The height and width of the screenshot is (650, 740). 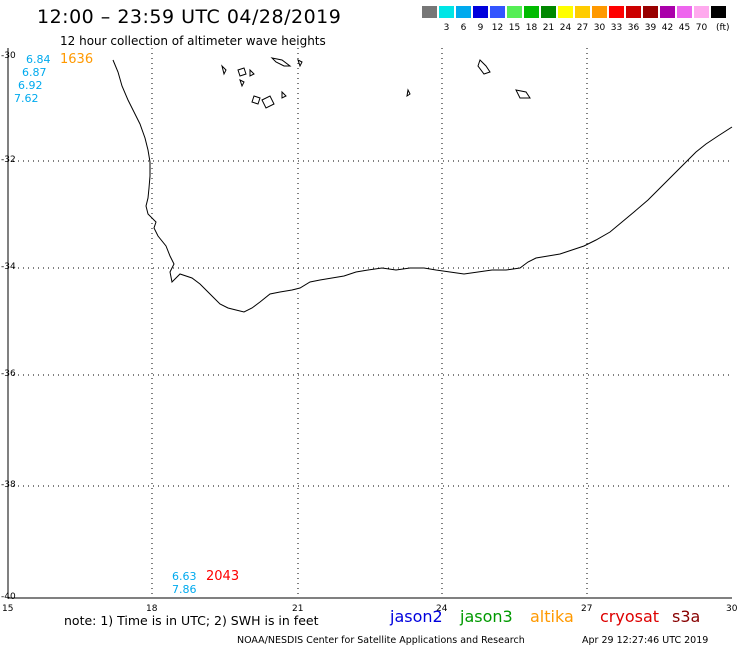 What do you see at coordinates (189, 17) in the screenshot?
I see `map-title: 12:00 – 23:59 UTC 04/28/2019` at bounding box center [189, 17].